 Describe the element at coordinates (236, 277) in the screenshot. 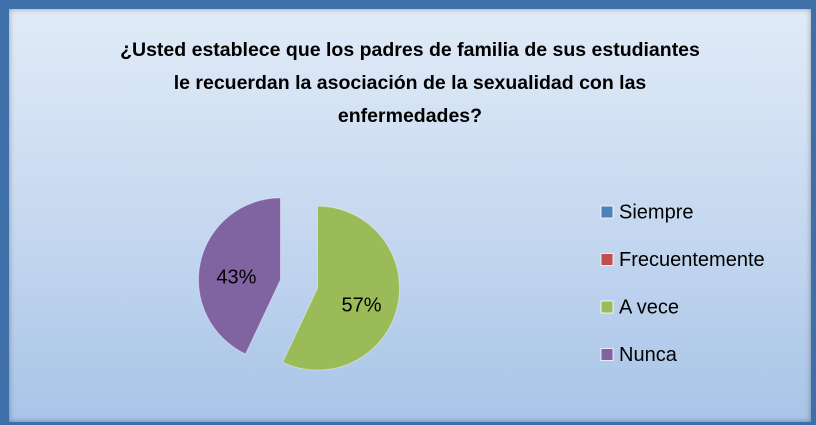

I see `slice-label: 43%` at that location.